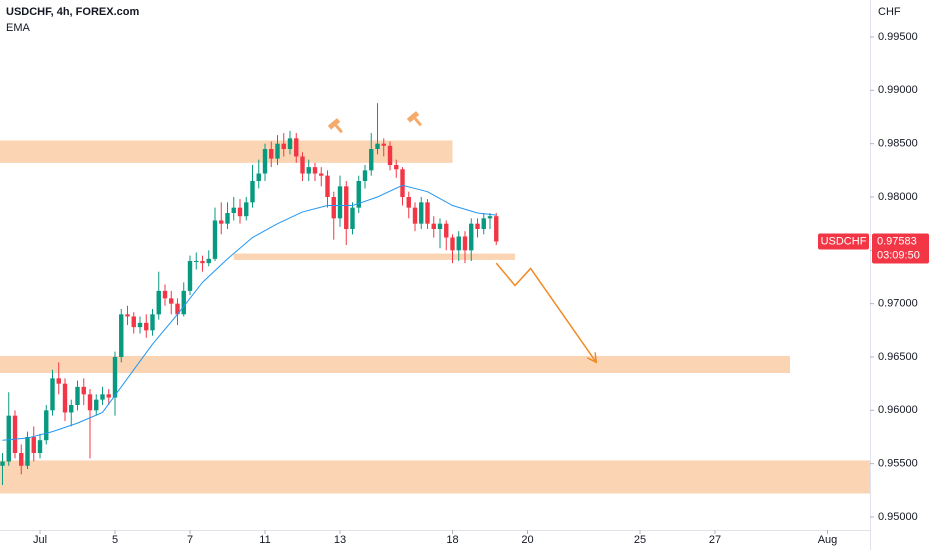 This screenshot has height=550, width=932. I want to click on x-tick-label: 25, so click(640, 540).